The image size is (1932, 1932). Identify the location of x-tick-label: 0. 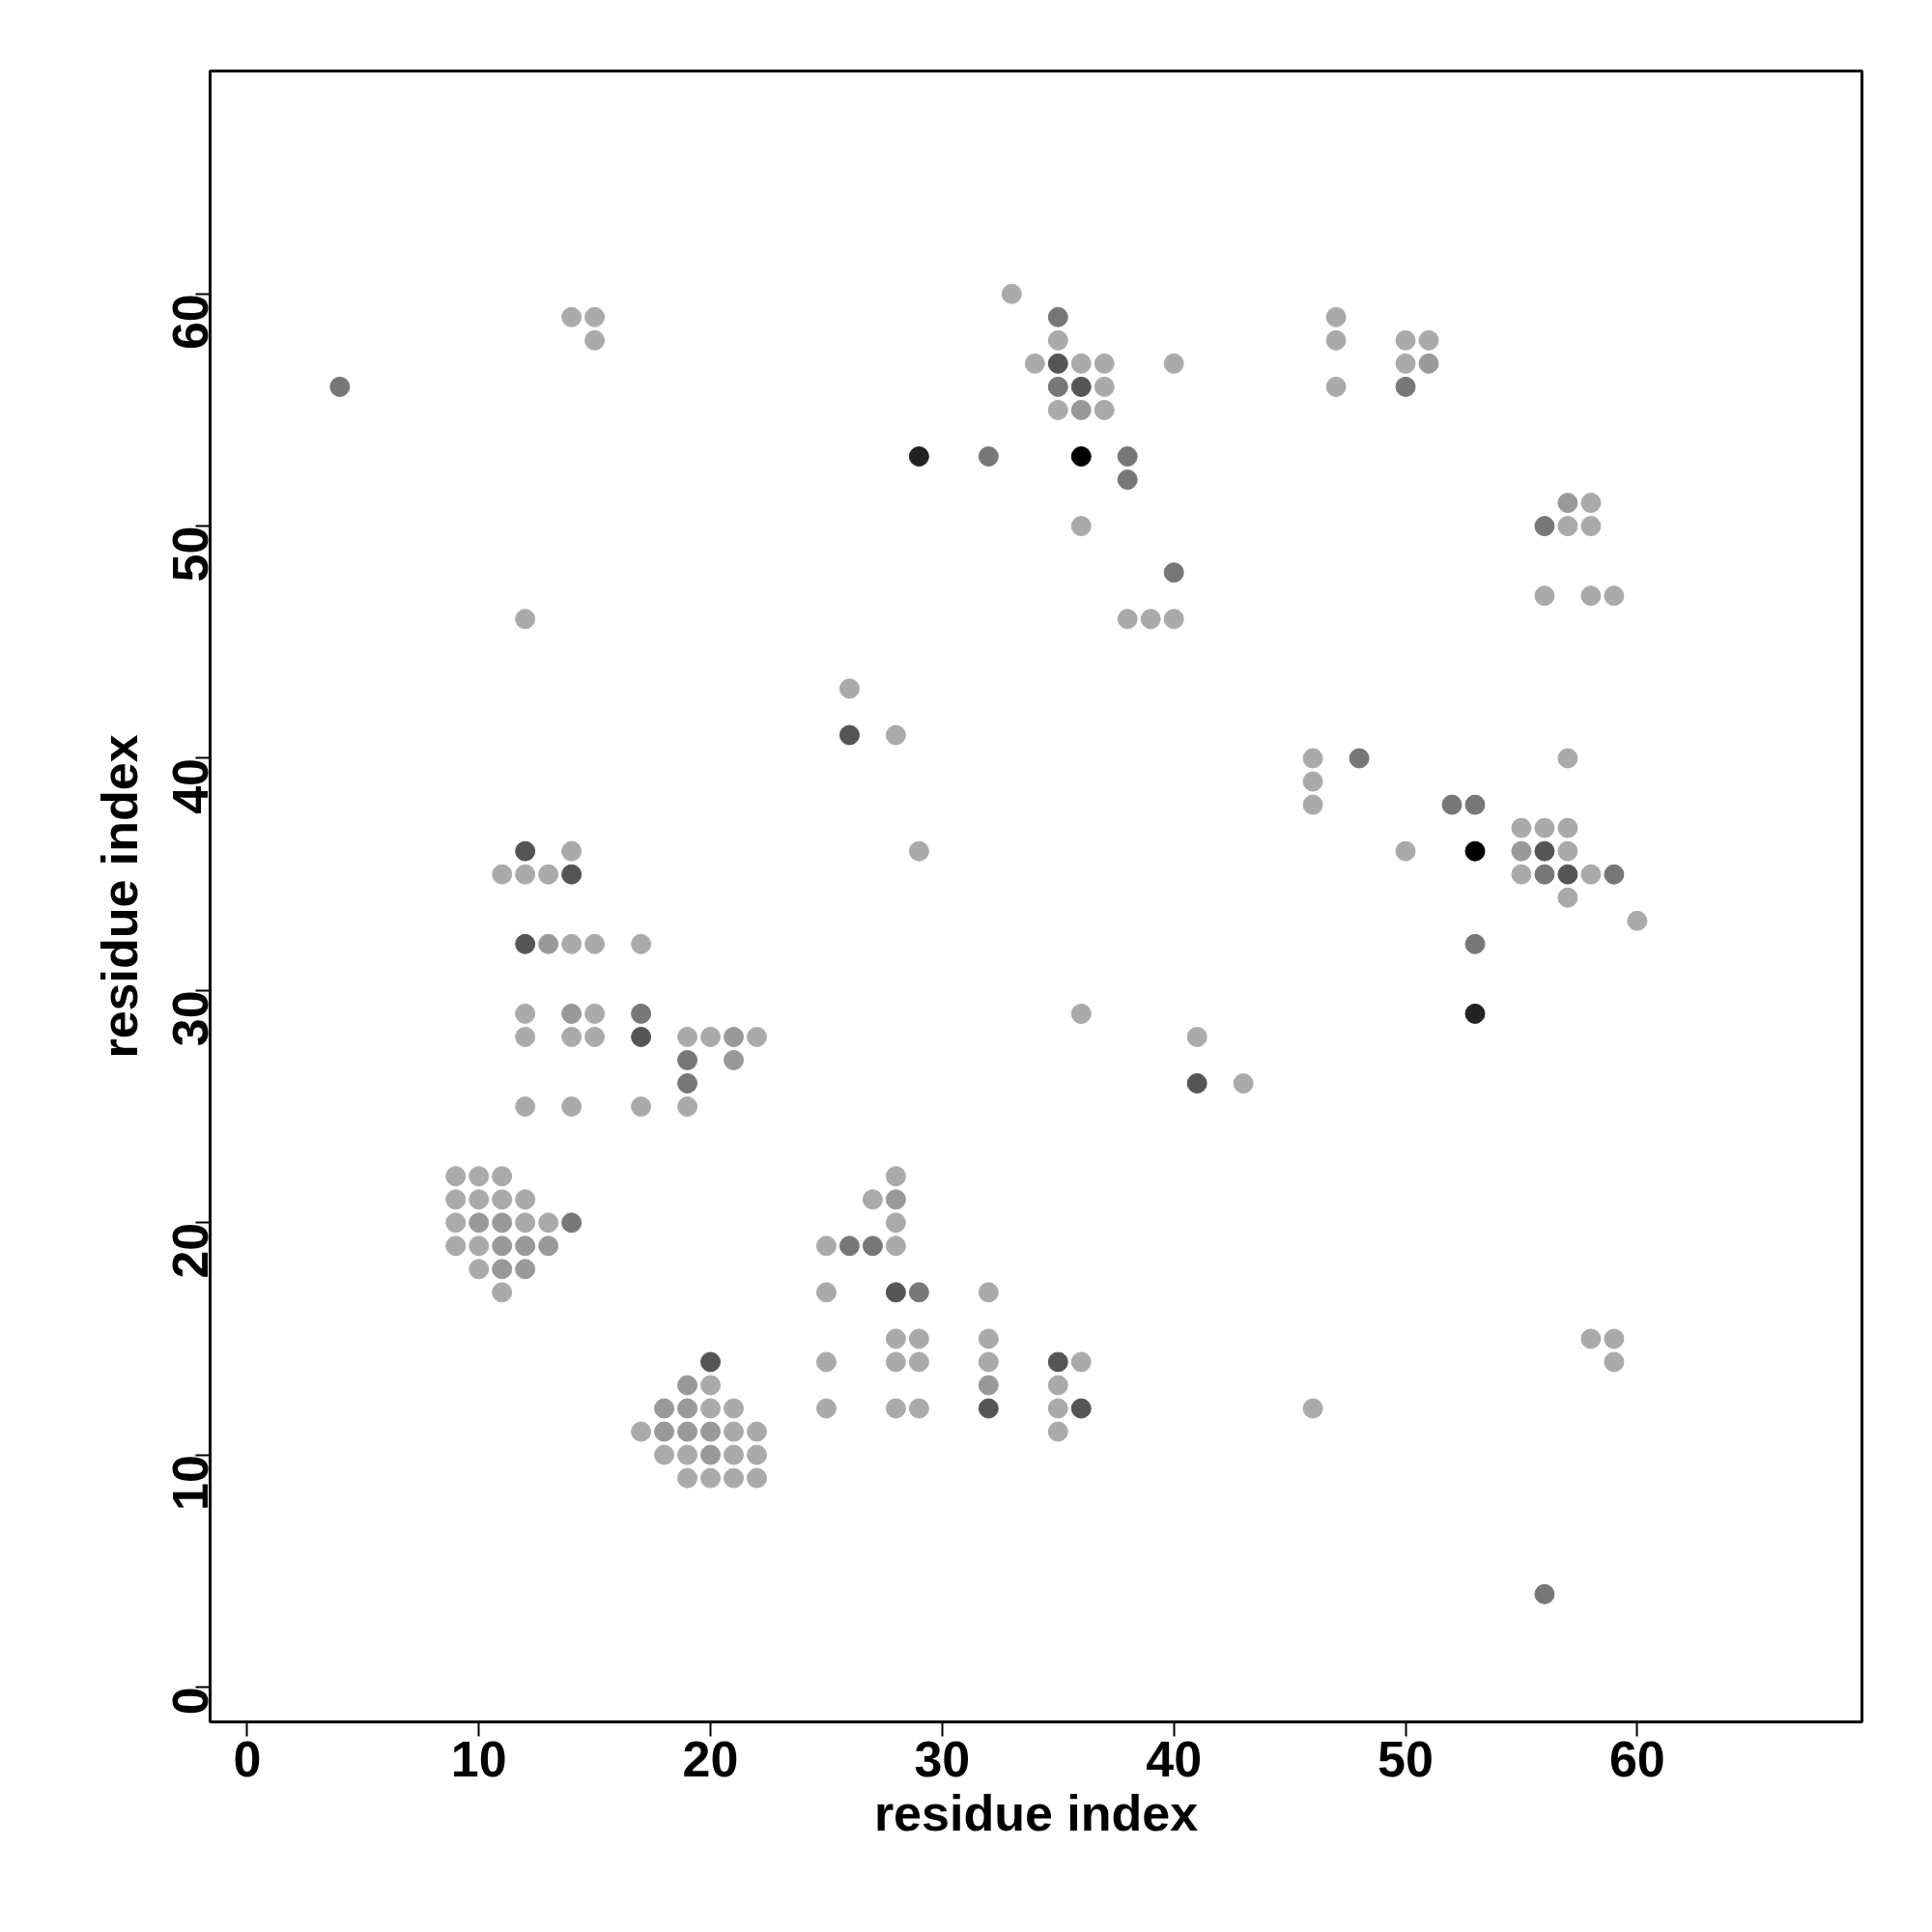
(248, 1758).